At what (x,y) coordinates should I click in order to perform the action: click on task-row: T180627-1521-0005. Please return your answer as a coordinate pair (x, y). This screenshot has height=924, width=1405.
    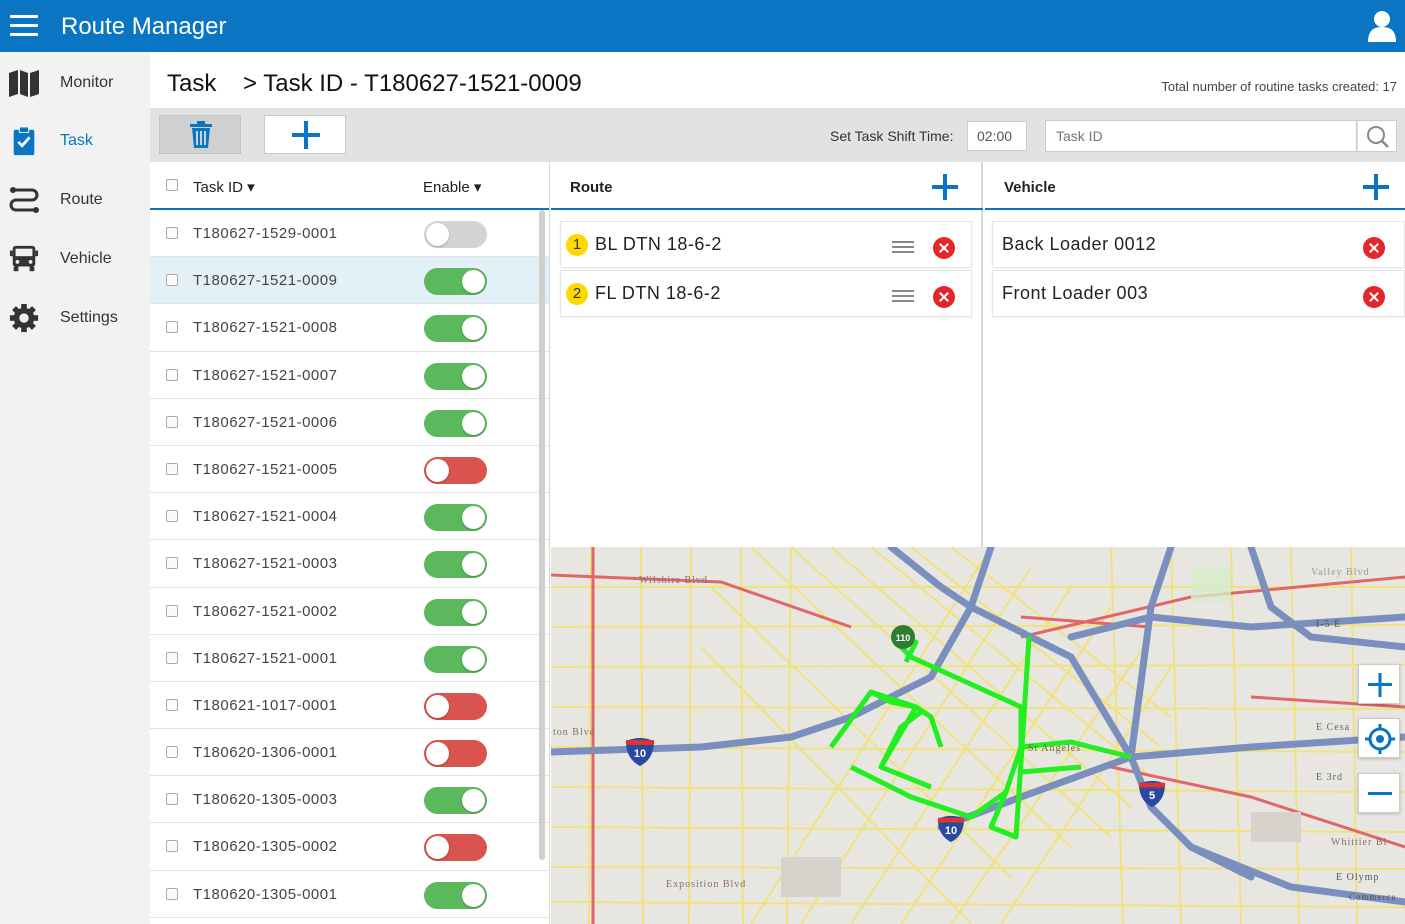
    Looking at the image, I should click on (349, 469).